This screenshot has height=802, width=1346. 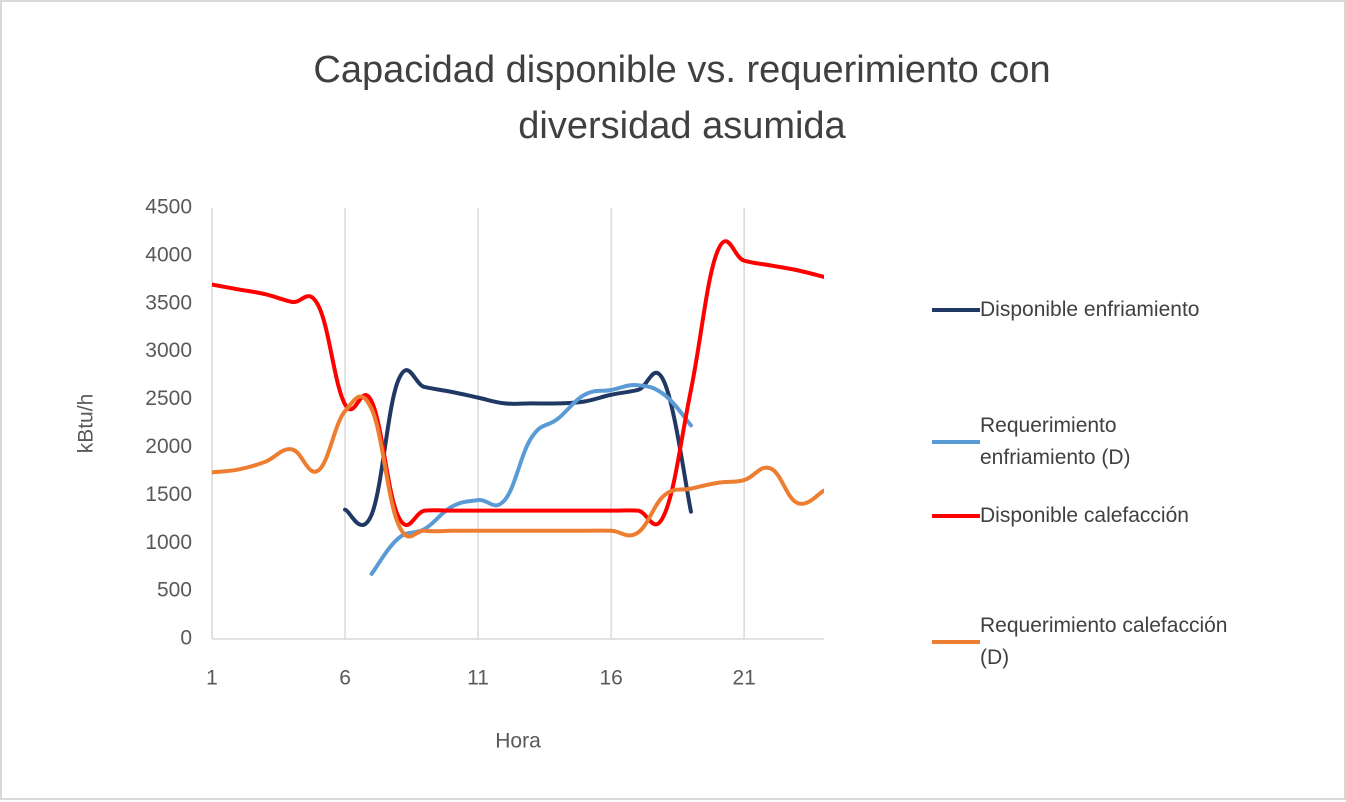 I want to click on legend-item: Disponible enfriamiento, so click(x=1097, y=310).